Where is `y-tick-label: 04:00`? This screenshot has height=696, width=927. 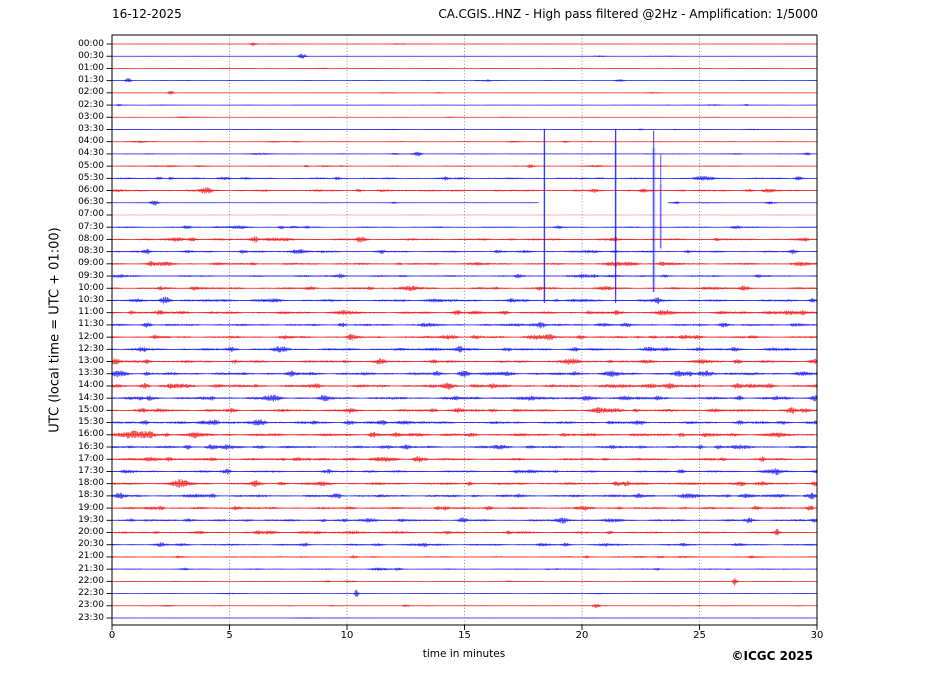 y-tick-label: 04:00 is located at coordinates (91, 141).